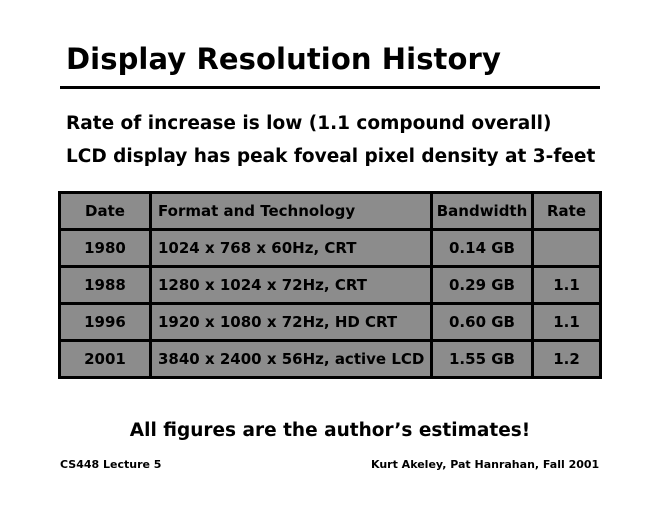  I want to click on cell-date: 2001, so click(105, 359).